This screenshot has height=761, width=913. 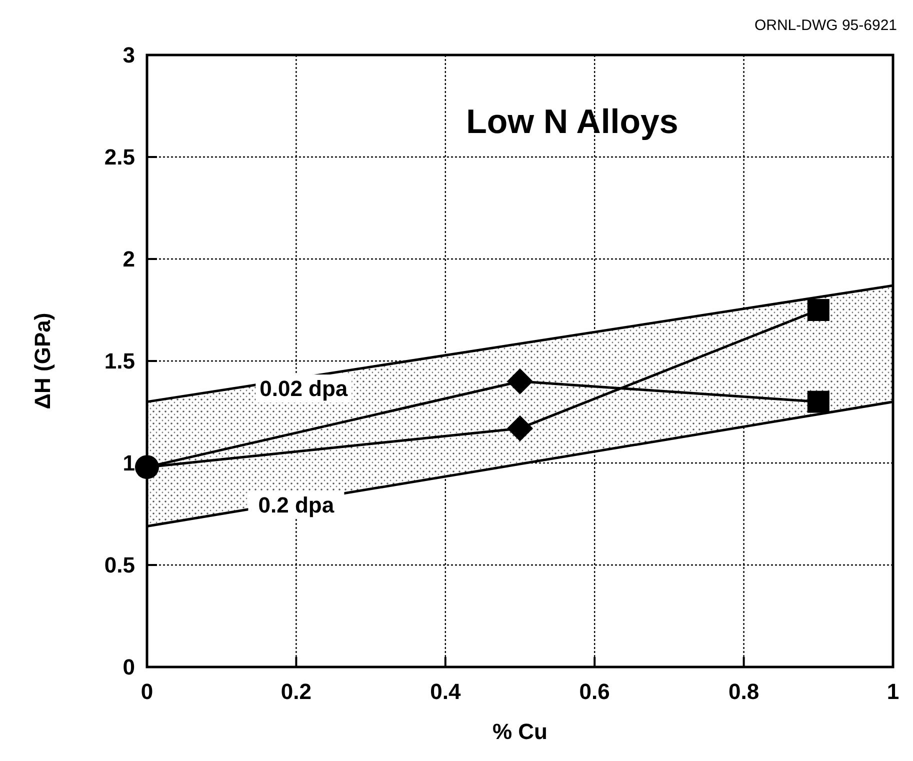 What do you see at coordinates (296, 505) in the screenshot?
I see `annotation: 0.2 dpa` at bounding box center [296, 505].